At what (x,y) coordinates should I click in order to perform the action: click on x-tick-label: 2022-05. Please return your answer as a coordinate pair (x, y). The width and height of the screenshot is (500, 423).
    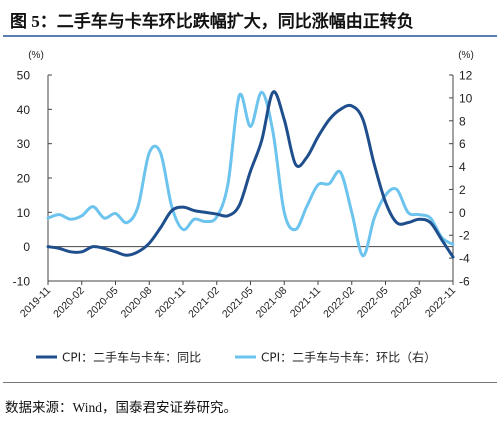
    Looking at the image, I should click on (373, 303).